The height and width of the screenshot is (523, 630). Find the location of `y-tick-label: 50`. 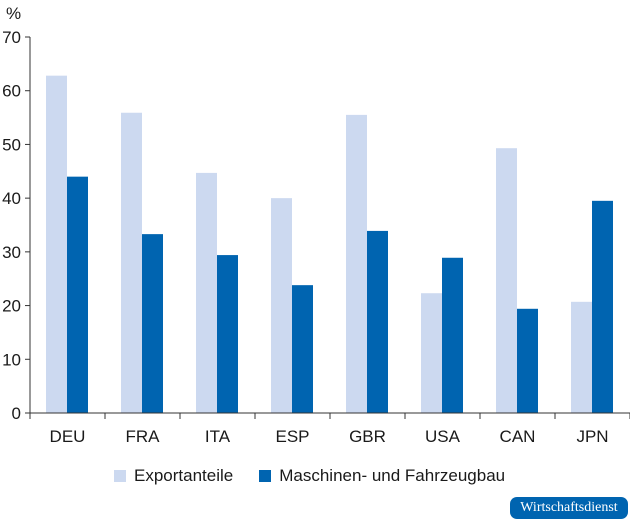

y-tick-label: 50 is located at coordinates (11, 144).